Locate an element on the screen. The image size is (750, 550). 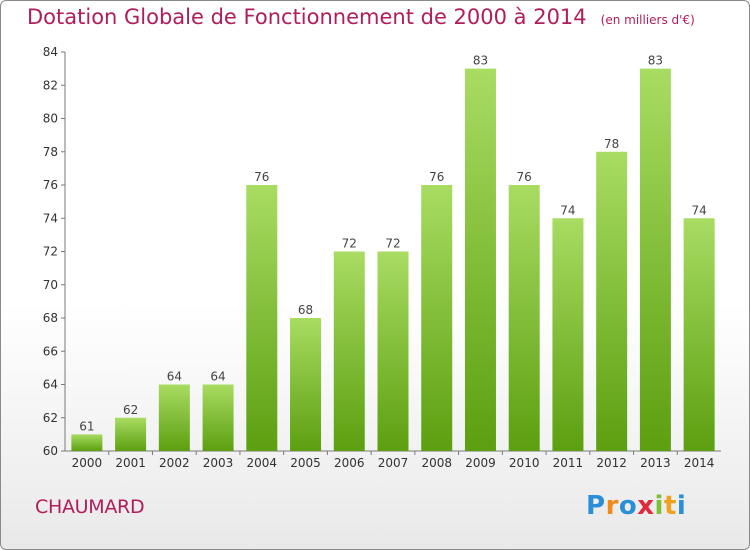
commune-name: CHAUMARD is located at coordinates (90, 507).